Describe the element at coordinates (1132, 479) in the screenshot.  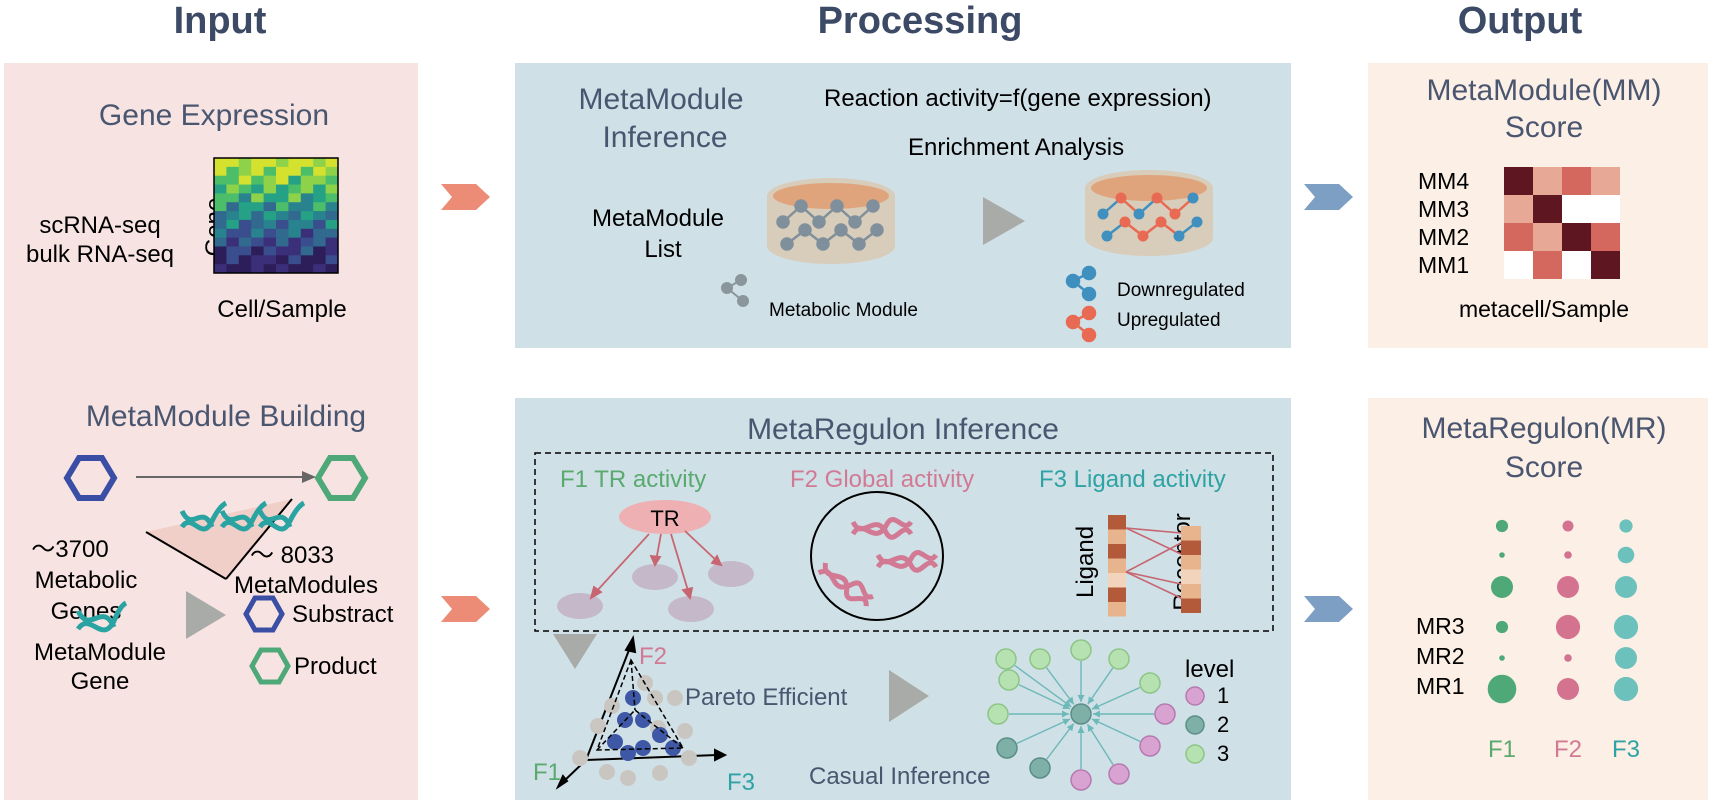
I see `f3-title: F3 Ligand activity` at that location.